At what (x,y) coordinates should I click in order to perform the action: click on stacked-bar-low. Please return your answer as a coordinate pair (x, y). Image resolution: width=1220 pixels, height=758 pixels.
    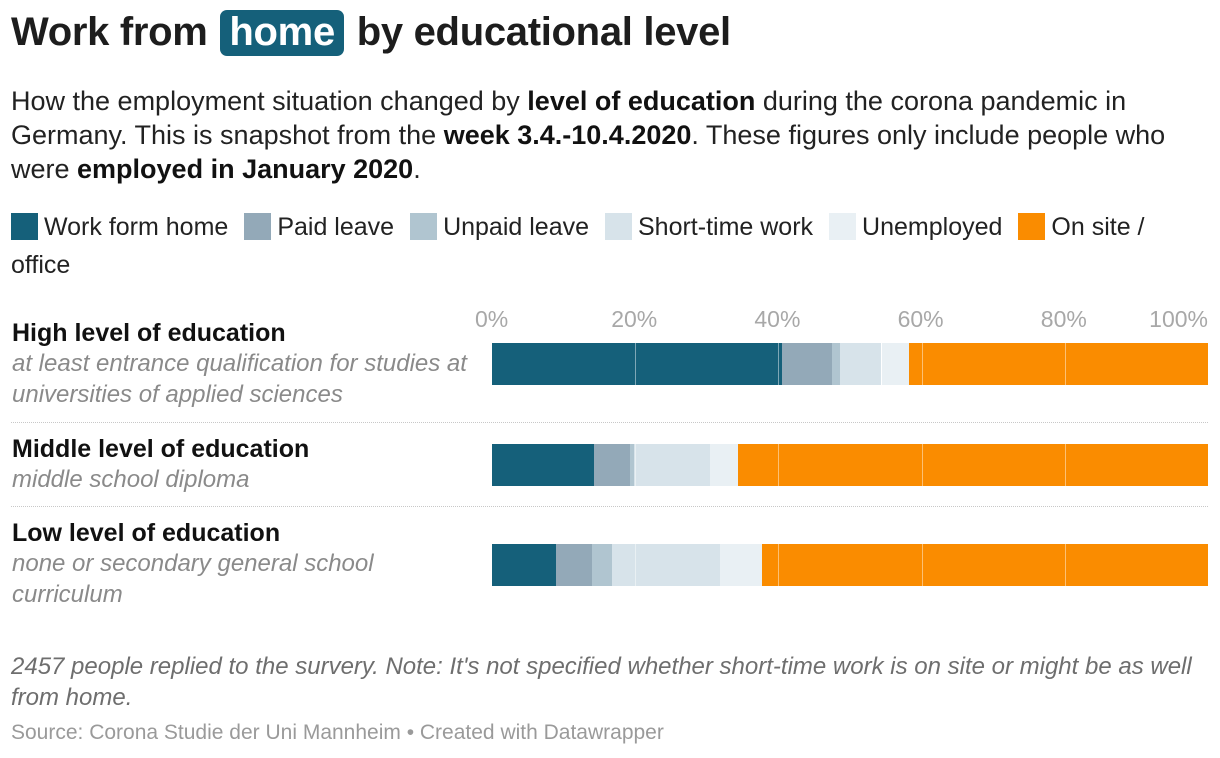
    Looking at the image, I should click on (850, 565).